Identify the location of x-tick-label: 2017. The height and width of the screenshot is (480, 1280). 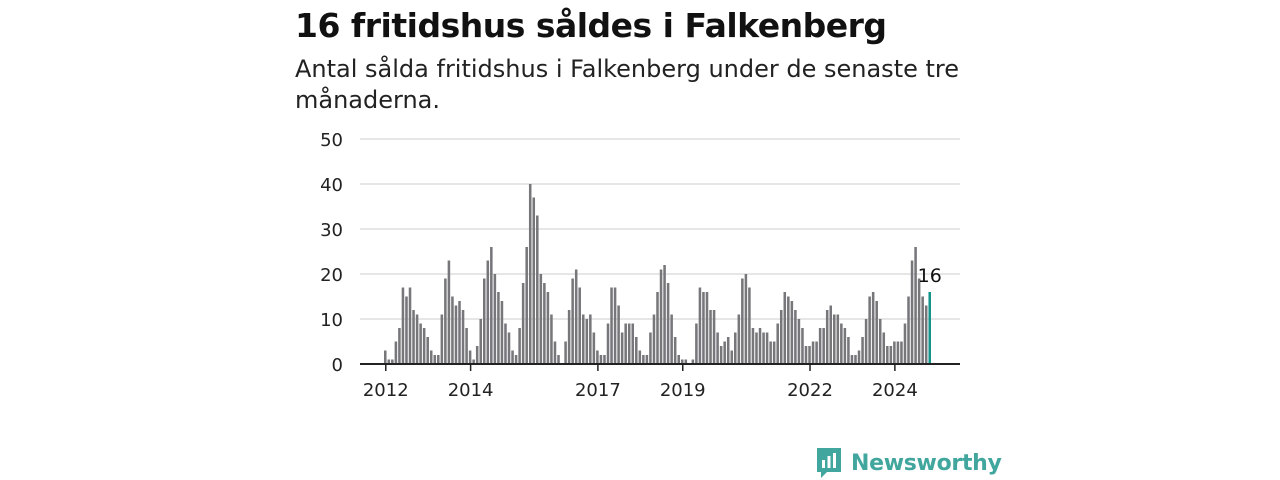
(598, 390).